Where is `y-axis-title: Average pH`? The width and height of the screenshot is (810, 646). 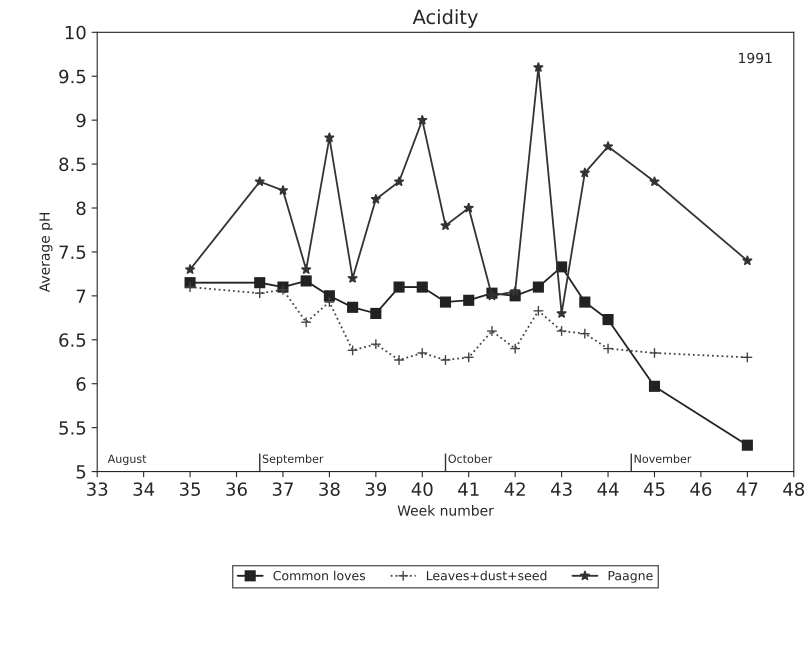
y-axis-title: Average pH is located at coordinates (46, 252).